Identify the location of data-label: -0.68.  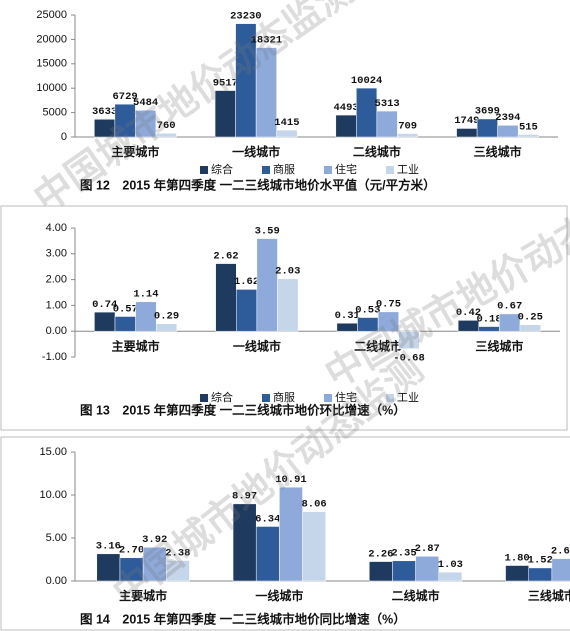
(409, 359).